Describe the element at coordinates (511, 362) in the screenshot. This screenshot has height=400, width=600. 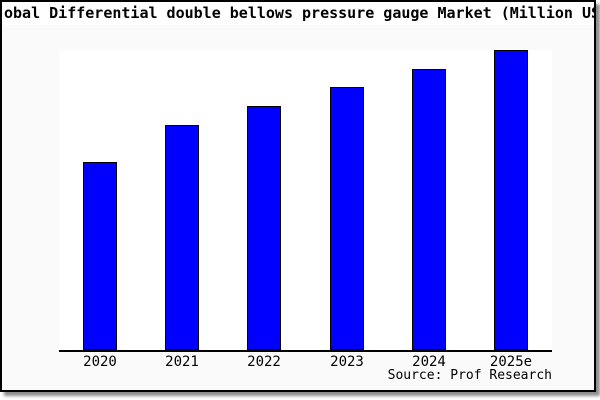
I see `x-tick-label-2025e: 2025e` at that location.